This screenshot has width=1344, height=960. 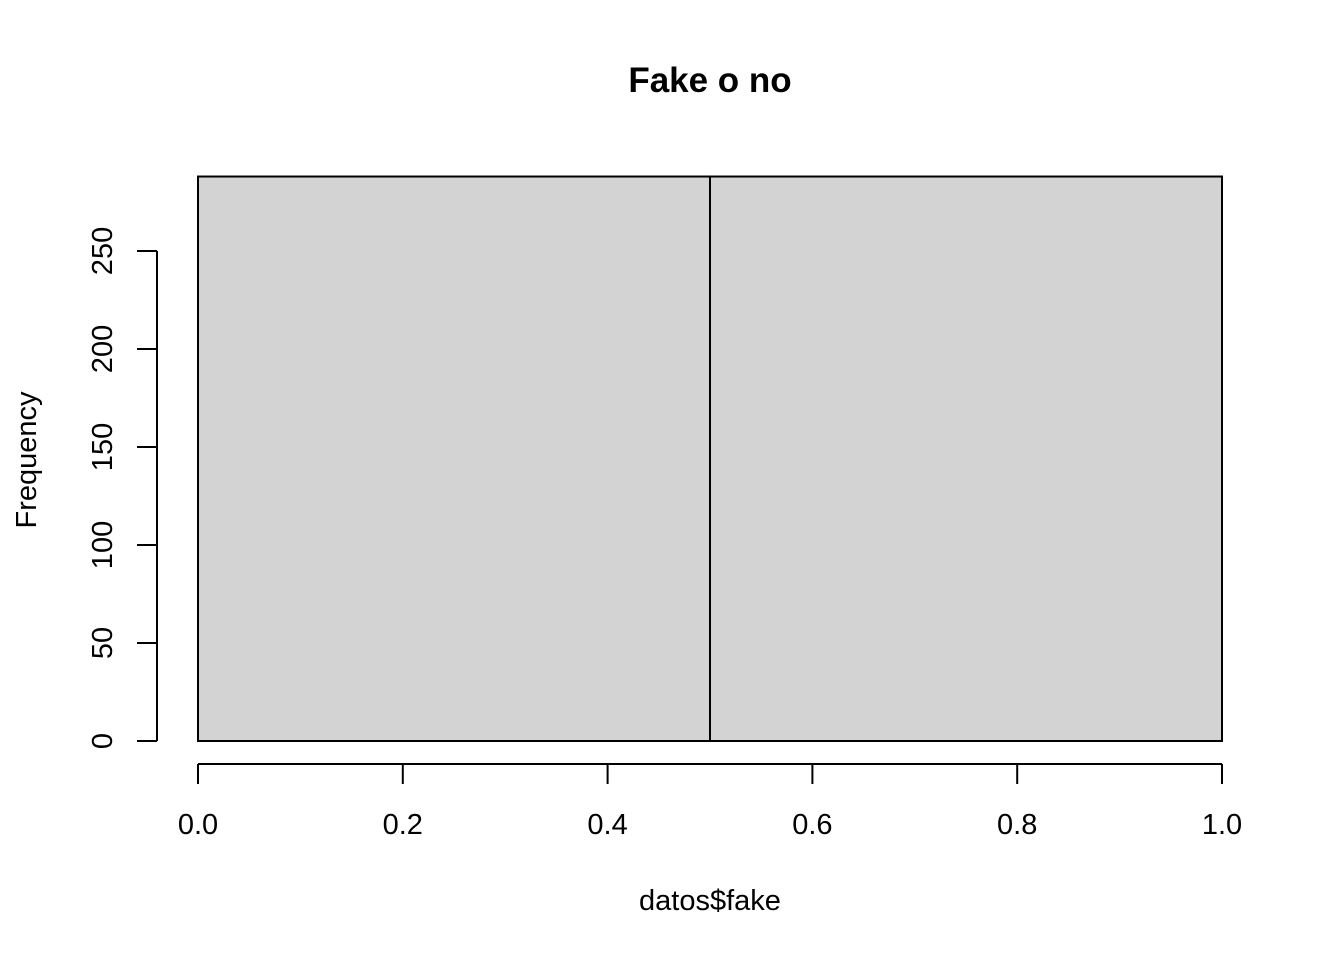 I want to click on x-tick-label: 0.6, so click(x=812, y=825).